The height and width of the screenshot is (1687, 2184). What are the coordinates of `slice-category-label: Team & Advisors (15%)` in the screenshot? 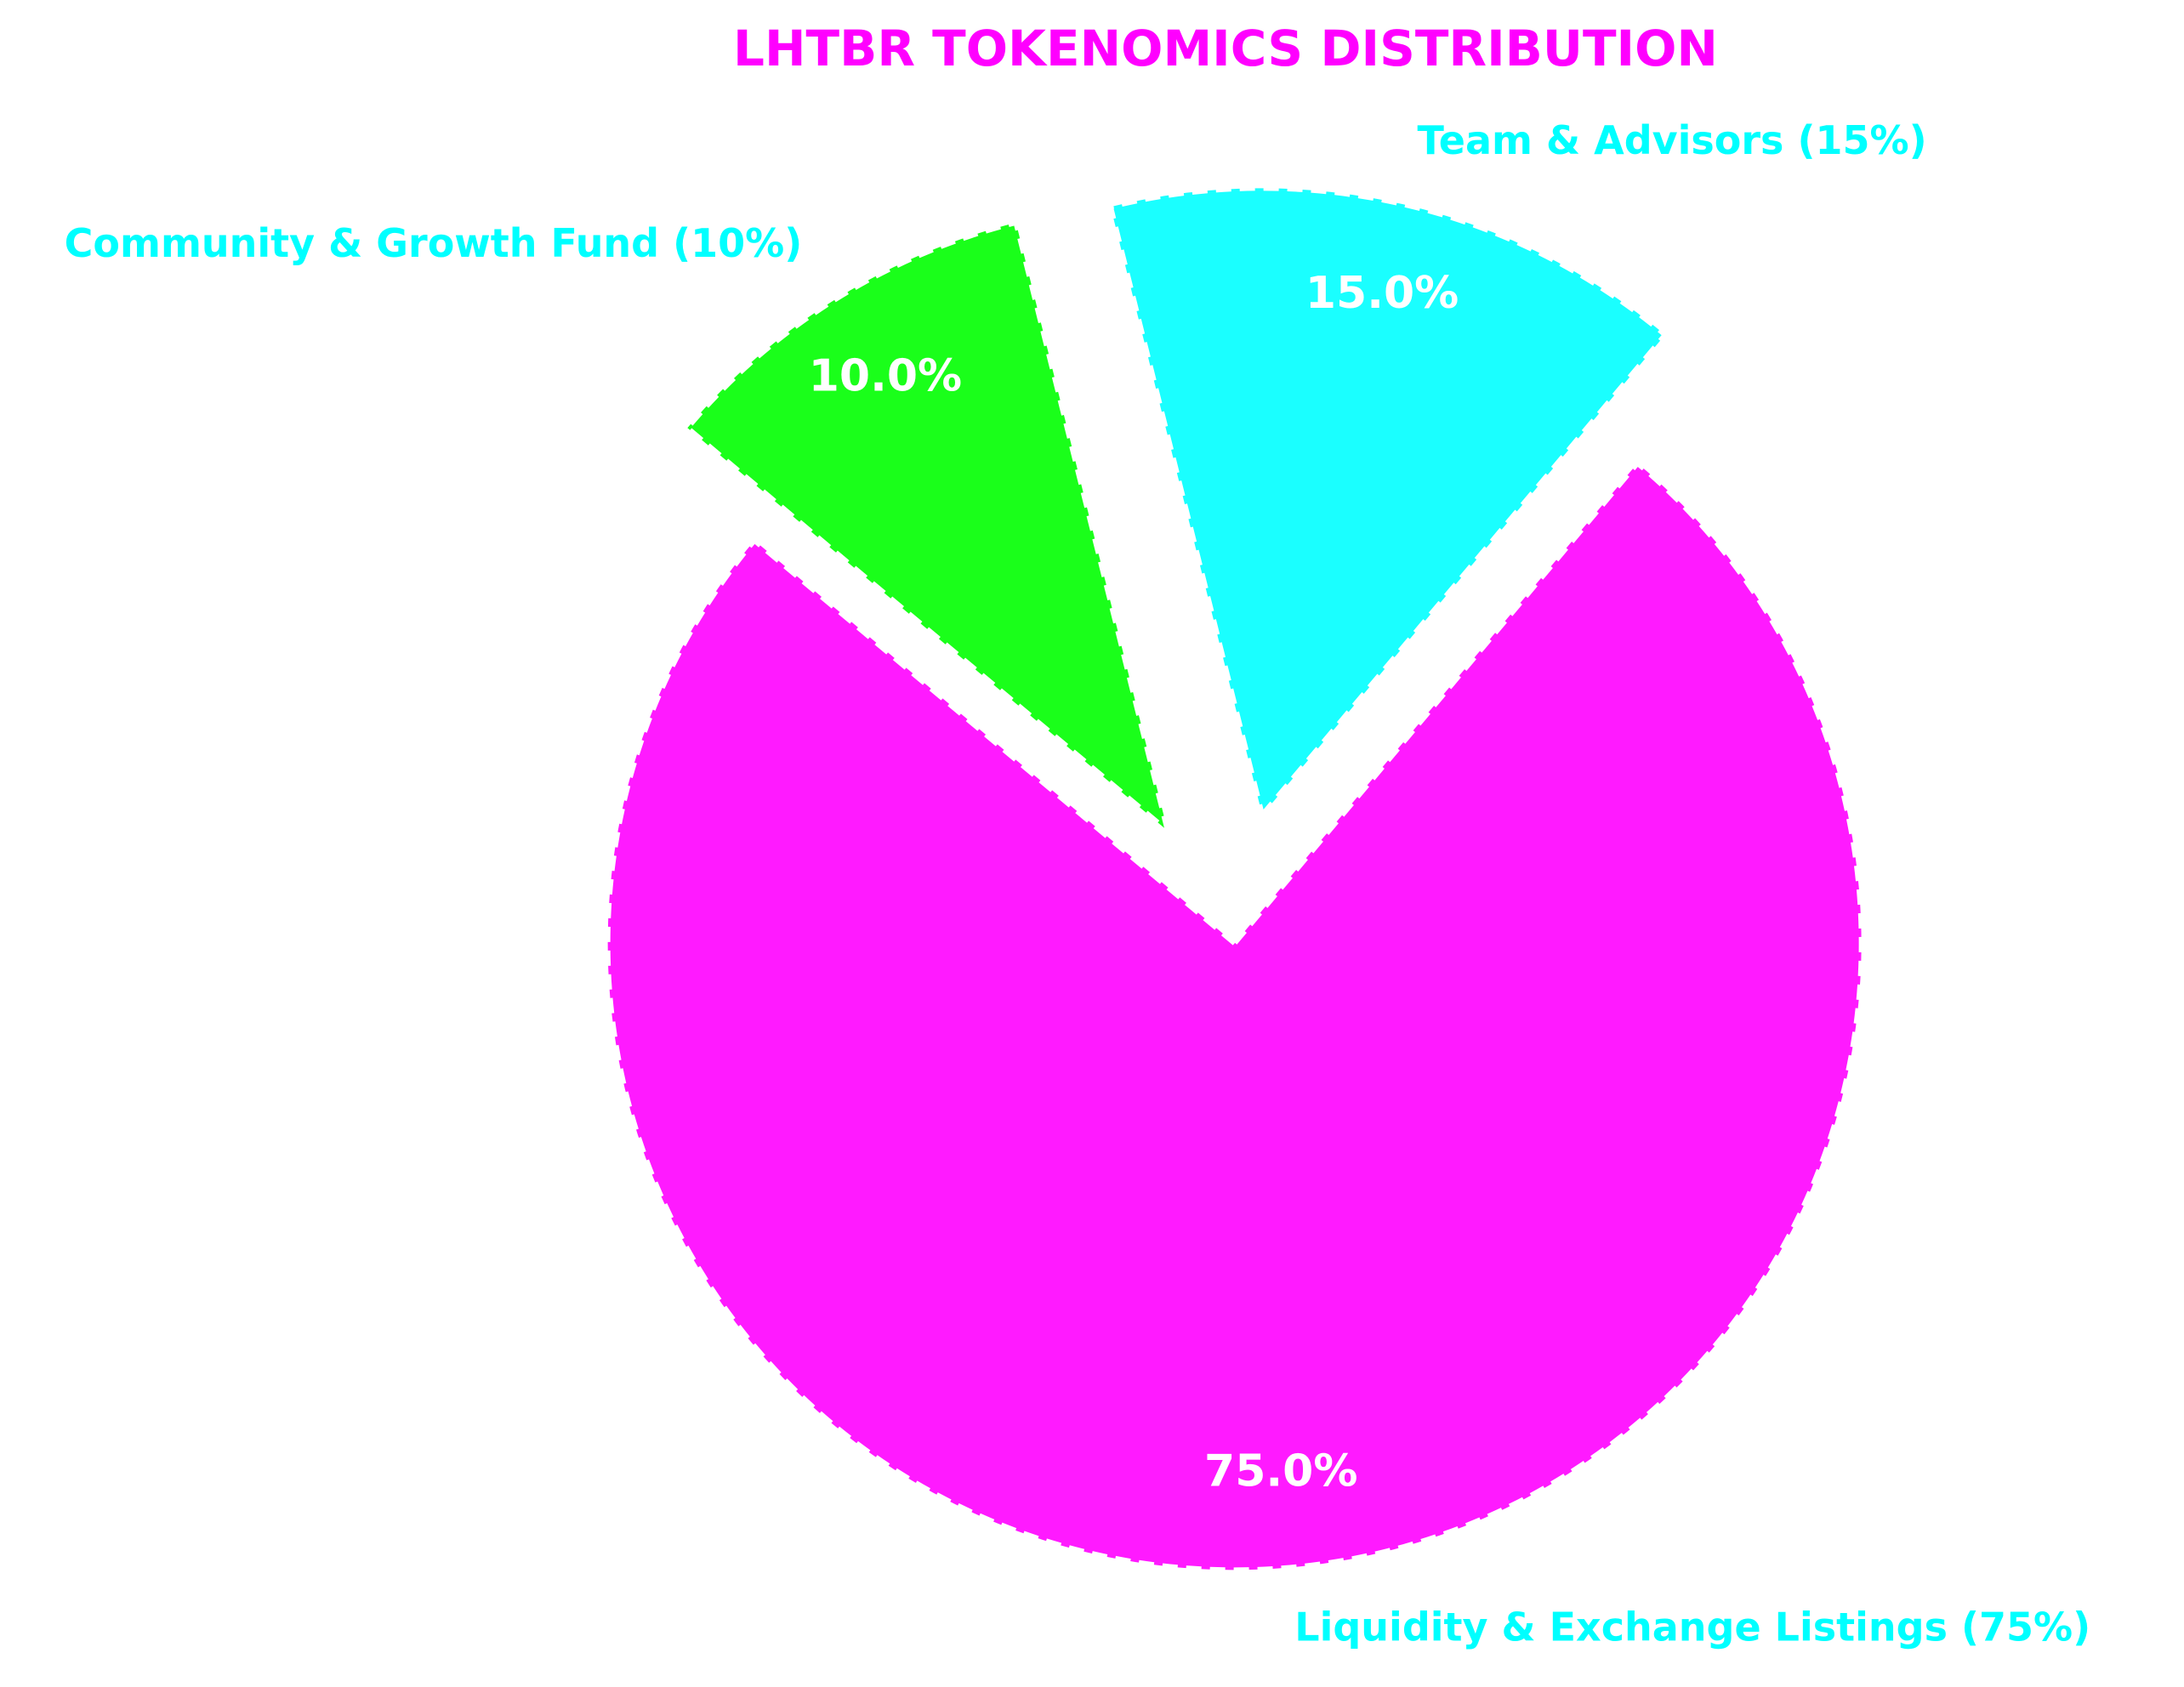 It's located at (1673, 140).